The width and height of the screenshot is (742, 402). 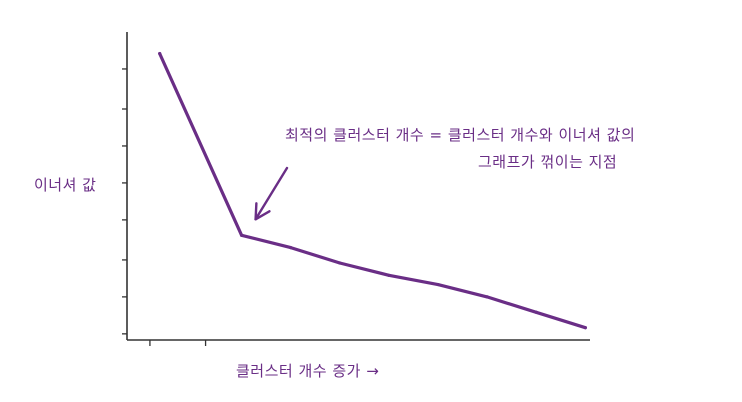 What do you see at coordinates (548, 162) in the screenshot?
I see `annotation-line-2: 그래프가 꺾이는 지점` at bounding box center [548, 162].